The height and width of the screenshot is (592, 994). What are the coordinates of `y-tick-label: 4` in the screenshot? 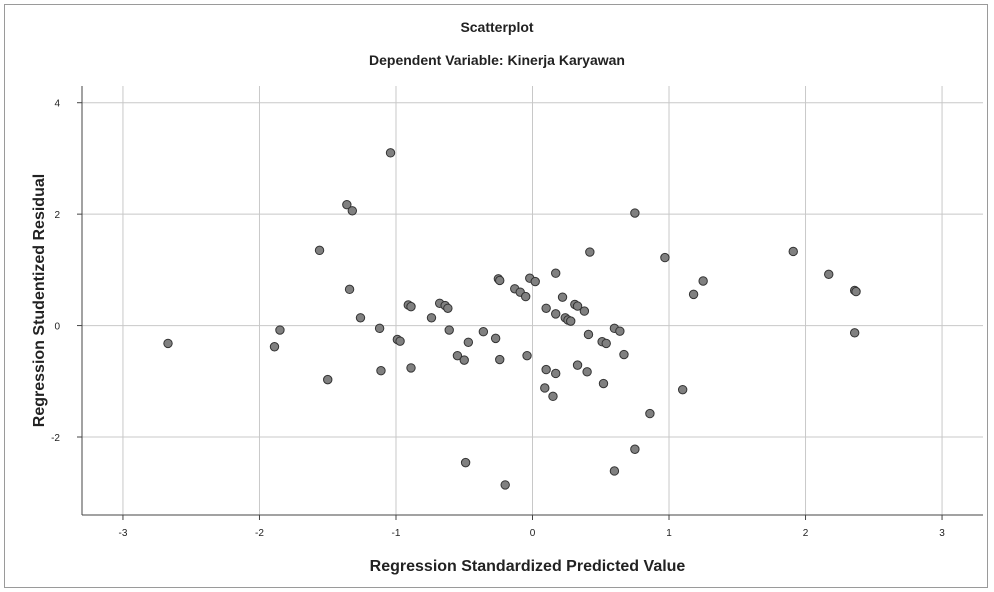 It's located at (57, 104).